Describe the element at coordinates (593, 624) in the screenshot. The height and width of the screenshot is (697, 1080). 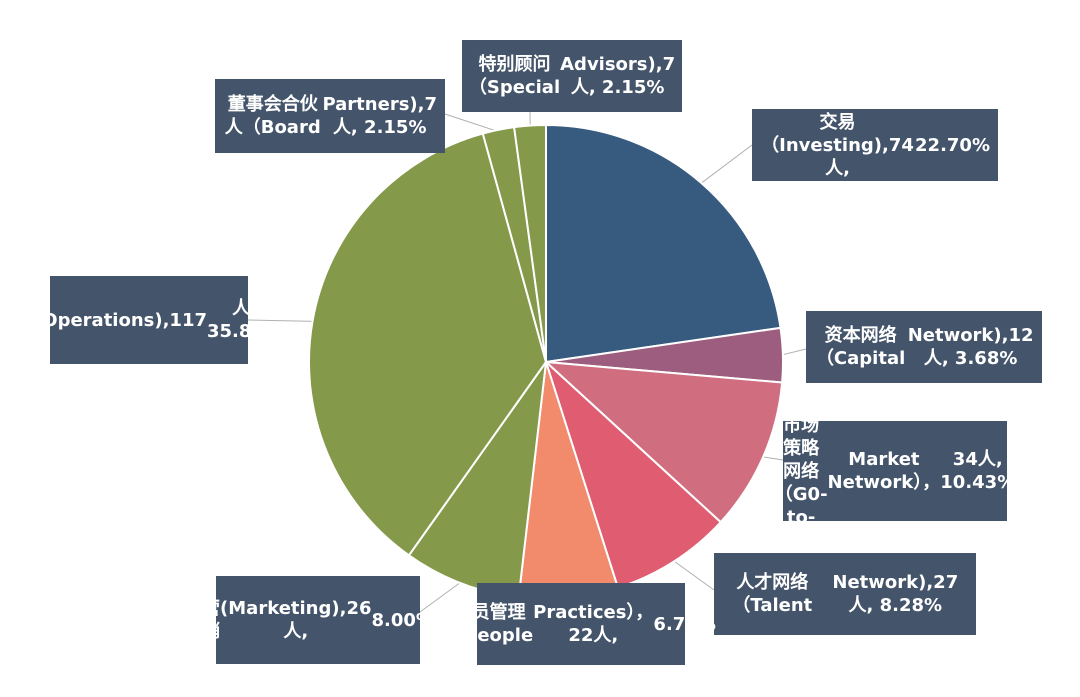
I see `label-people-practices-line-2: Practices），22人,` at that location.